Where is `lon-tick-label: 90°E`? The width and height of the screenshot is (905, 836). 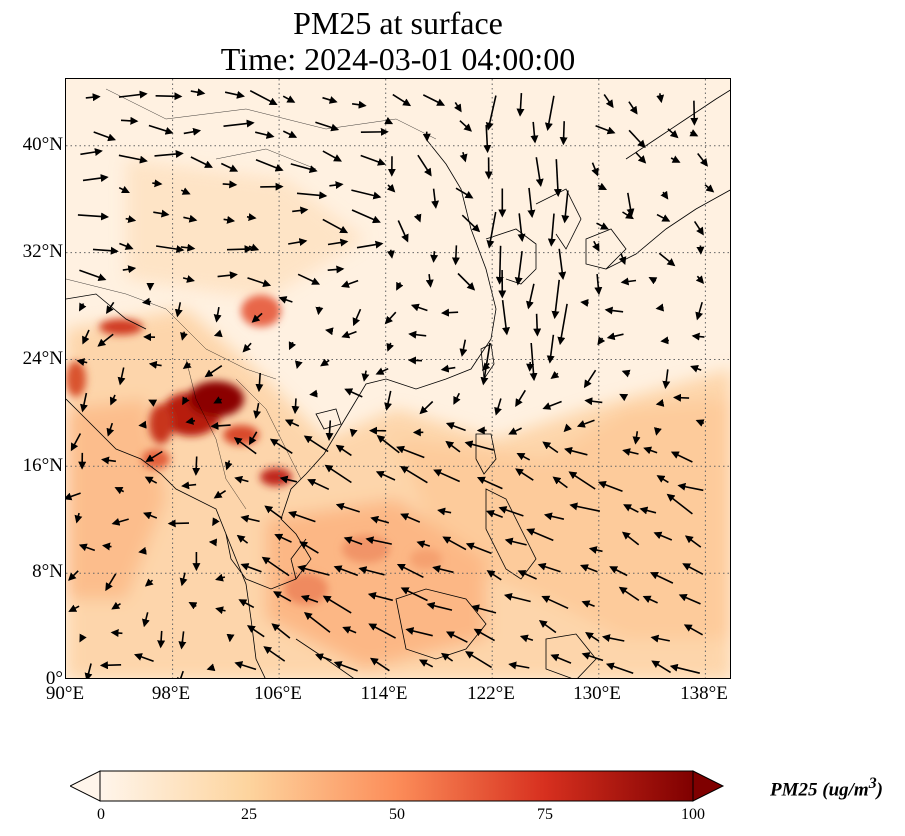 lon-tick-label: 90°E is located at coordinates (65, 693).